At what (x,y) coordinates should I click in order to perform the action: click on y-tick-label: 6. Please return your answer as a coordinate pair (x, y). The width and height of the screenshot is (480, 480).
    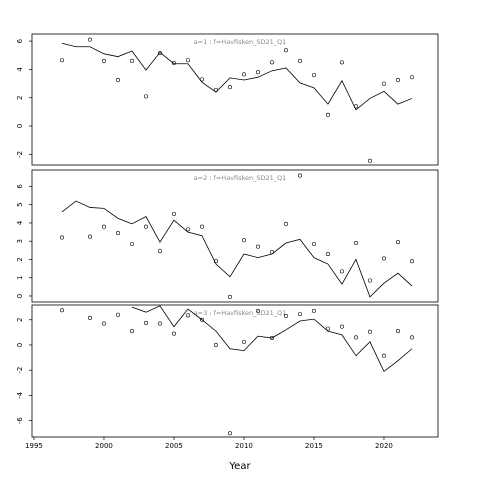
    Looking at the image, I should click on (20, 186).